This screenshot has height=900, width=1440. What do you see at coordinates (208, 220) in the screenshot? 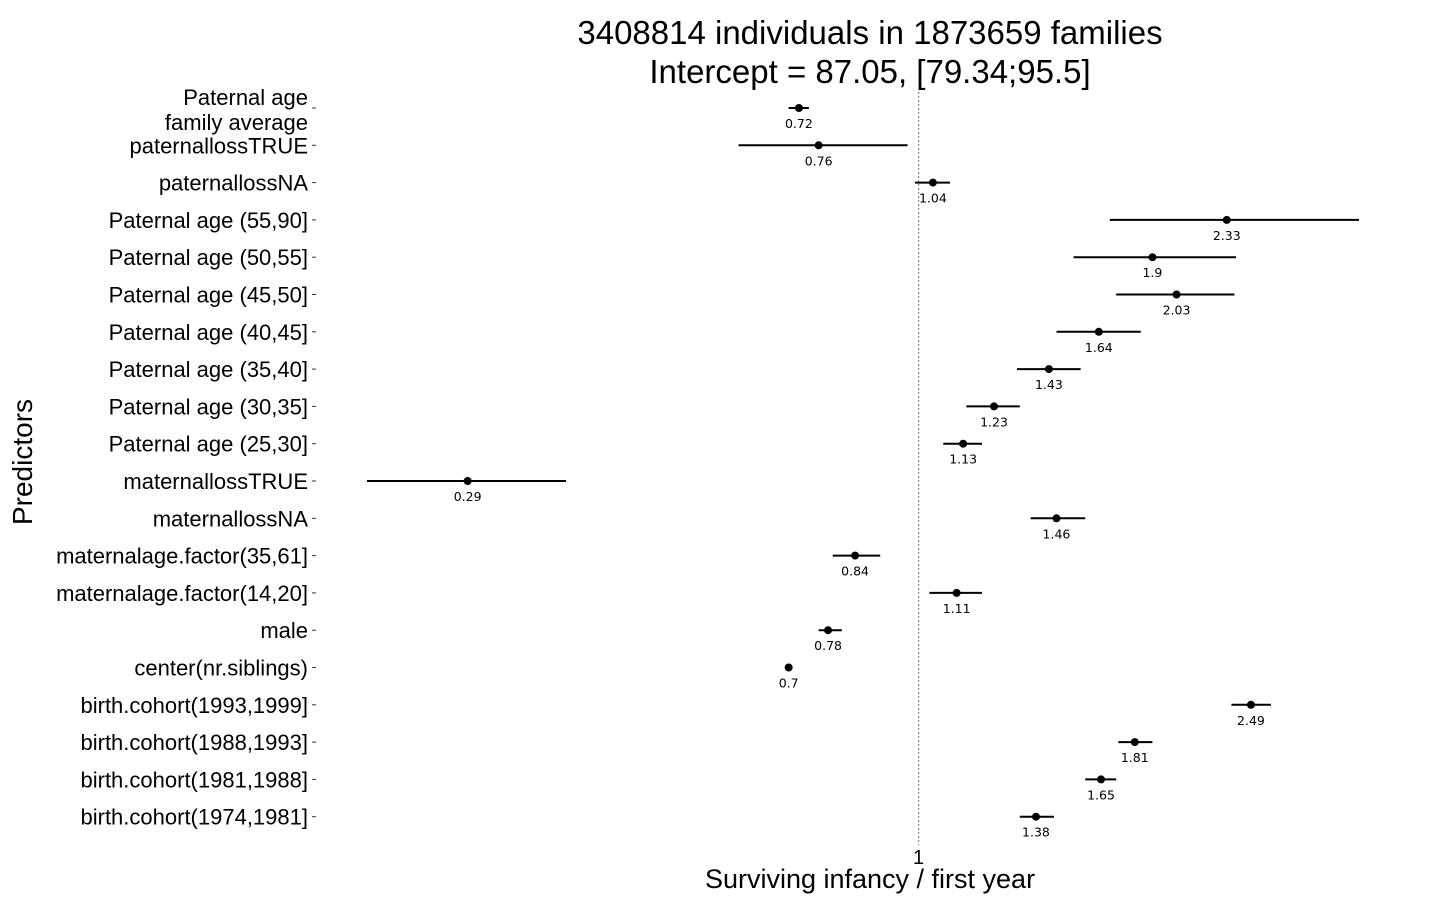
I see `predictor-label: Paternal age (55,90]` at bounding box center [208, 220].